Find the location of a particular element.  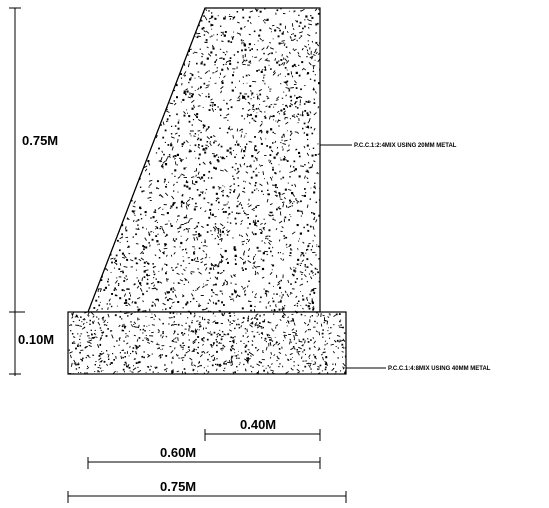

base-material-note: P.C.C.1:4:8MIX USING 40MM METAL is located at coordinates (439, 369).